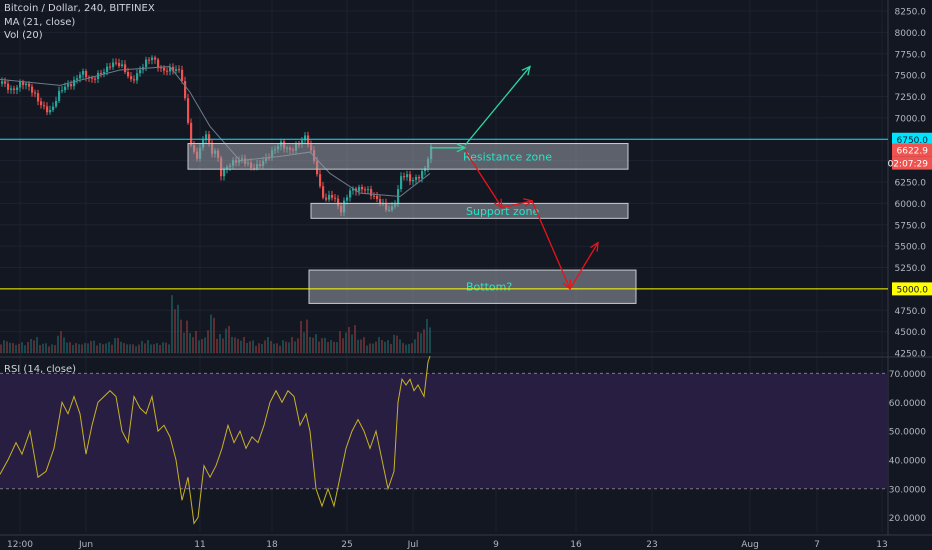  I want to click on rsi-tick-label: 60.0000, so click(907, 404).